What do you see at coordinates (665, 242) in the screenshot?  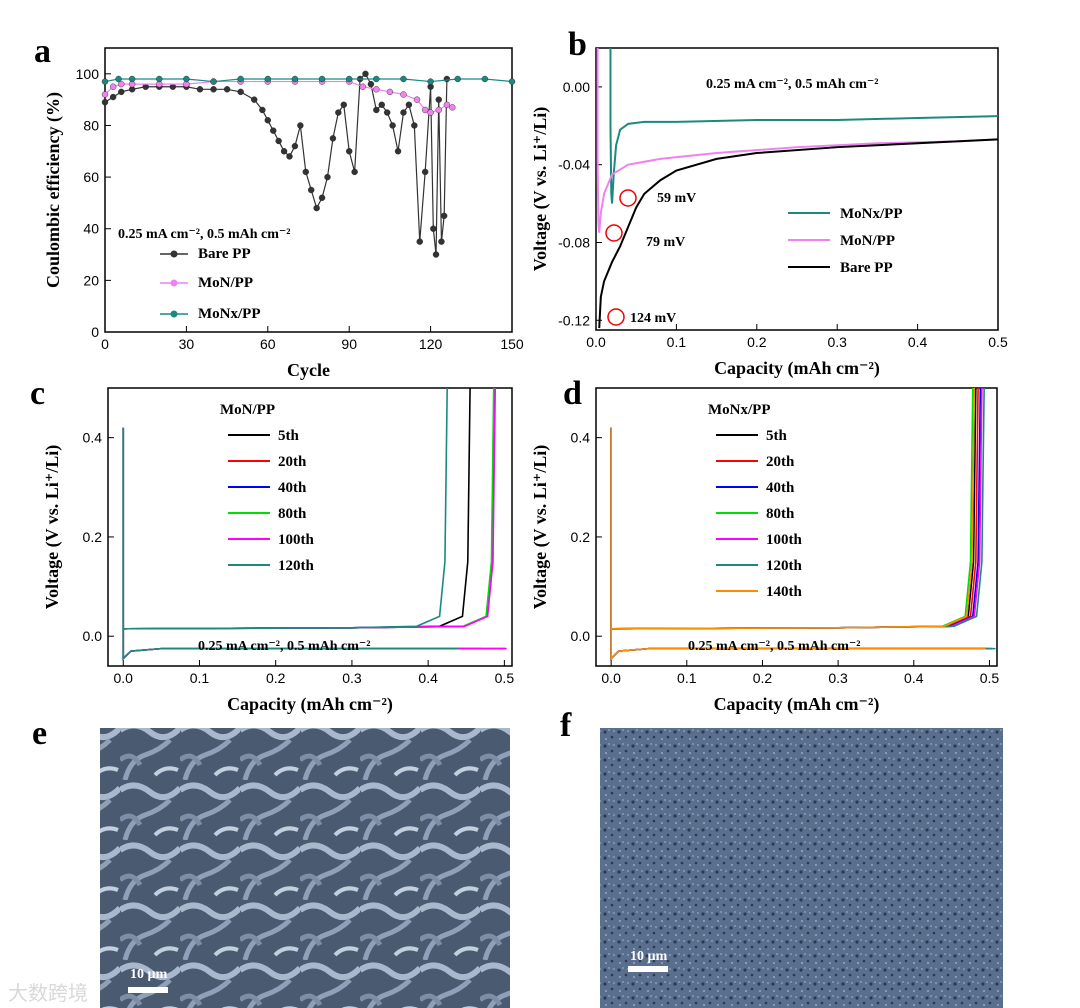 I see `callout-label-1: 79 mV` at bounding box center [665, 242].